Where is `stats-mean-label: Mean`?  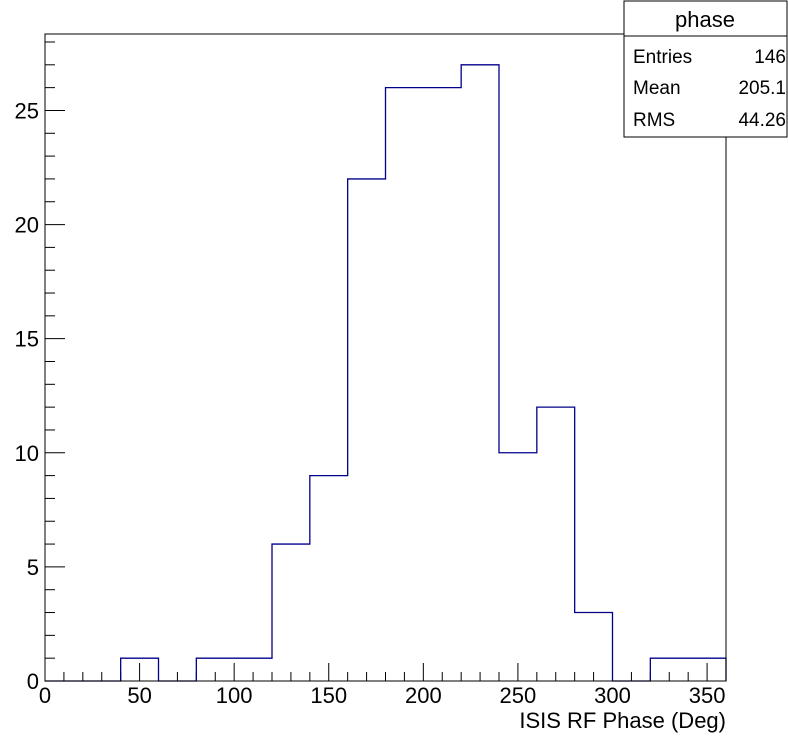
stats-mean-label: Mean is located at coordinates (657, 88).